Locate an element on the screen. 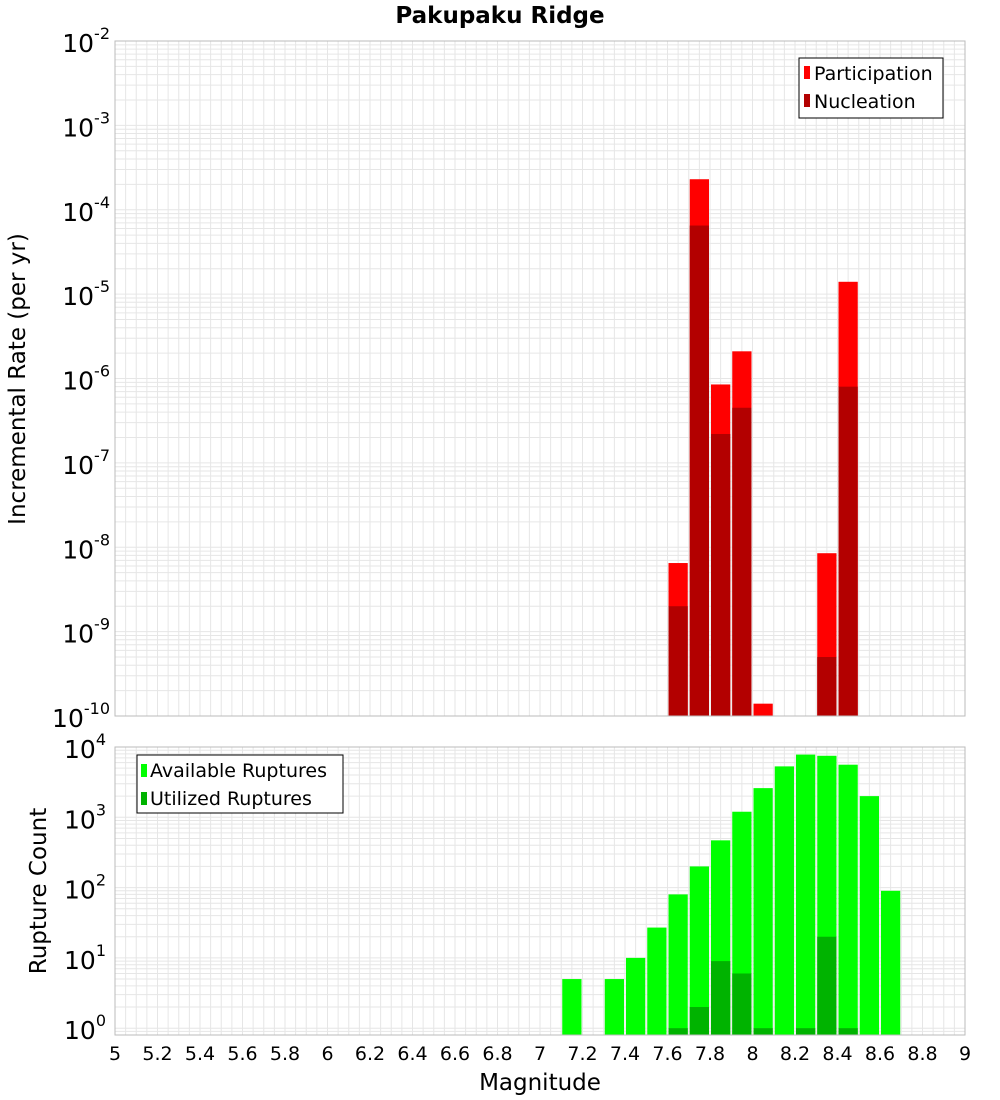  x-axis-label: Magnitude is located at coordinates (540, 1083).